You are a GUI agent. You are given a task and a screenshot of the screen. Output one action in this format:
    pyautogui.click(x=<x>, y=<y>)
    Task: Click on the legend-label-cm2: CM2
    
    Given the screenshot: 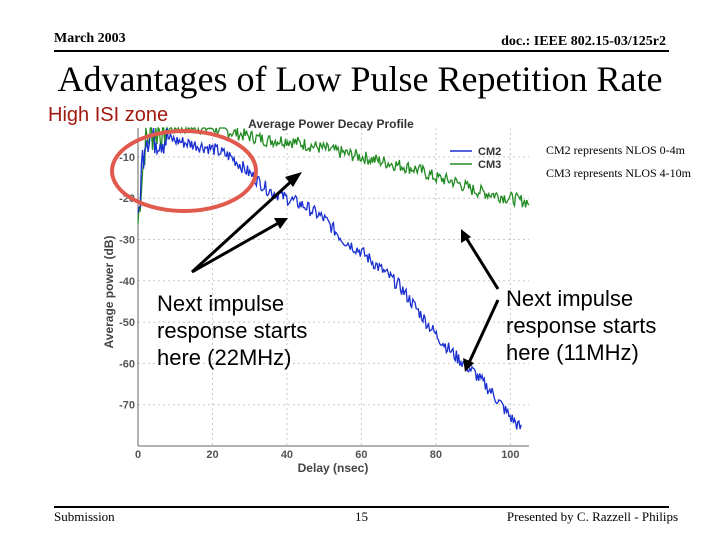 What is the action you would take?
    pyautogui.click(x=489, y=152)
    